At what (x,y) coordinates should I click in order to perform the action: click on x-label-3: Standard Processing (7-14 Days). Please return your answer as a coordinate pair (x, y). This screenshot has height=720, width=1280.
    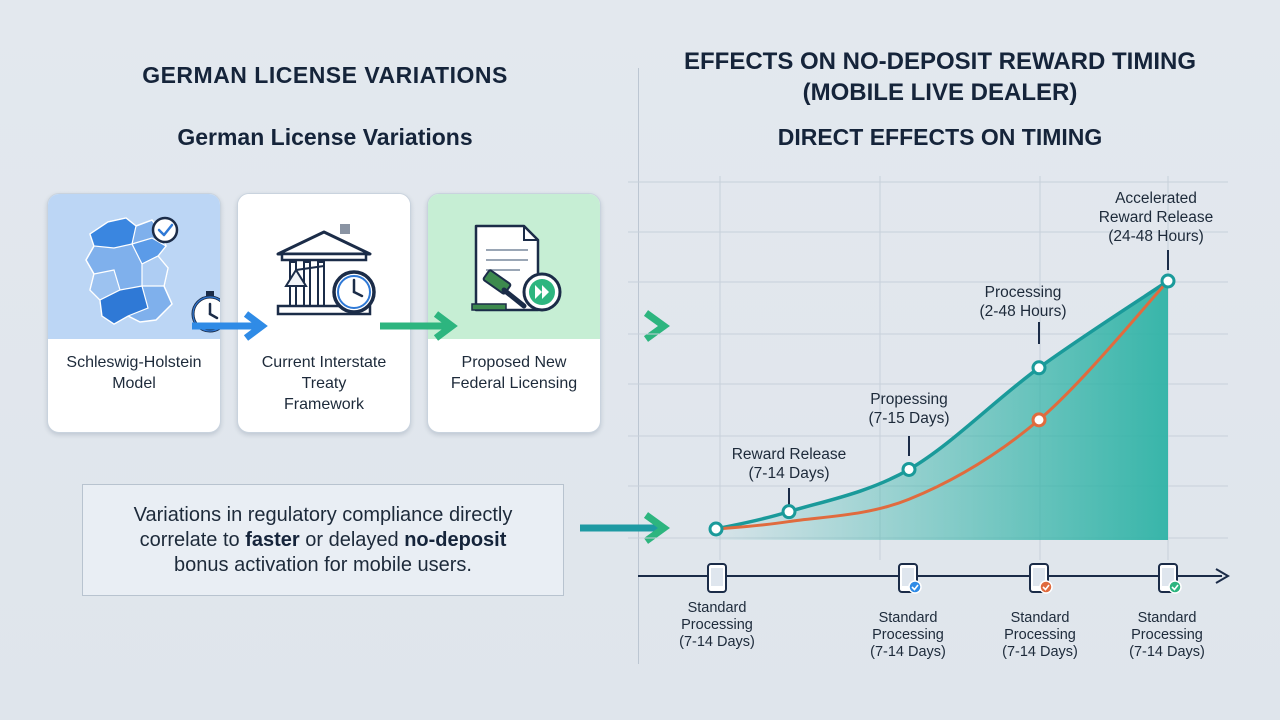
    Looking at the image, I should click on (1040, 635).